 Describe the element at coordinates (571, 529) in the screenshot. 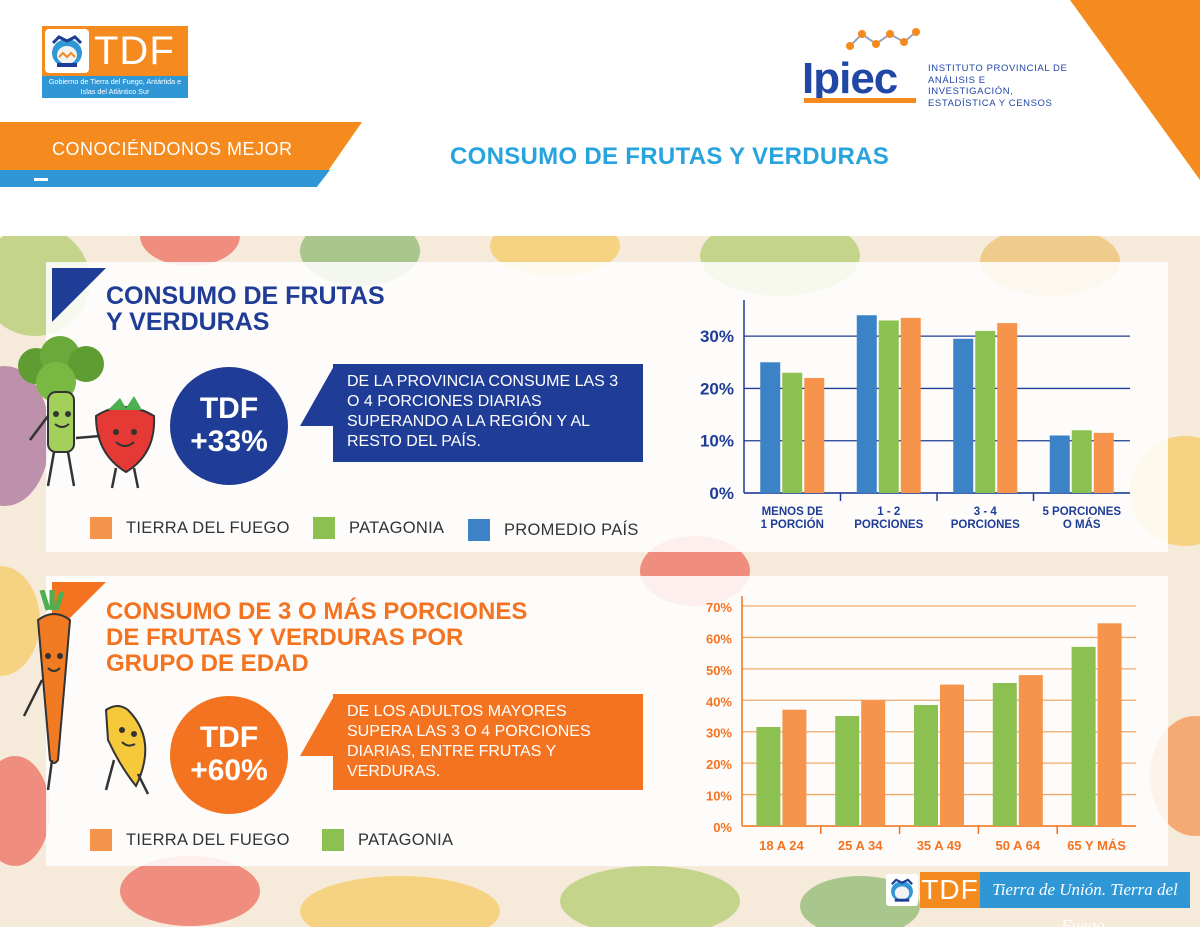

I see `legend-label: PROMEDIO PAÍS` at that location.